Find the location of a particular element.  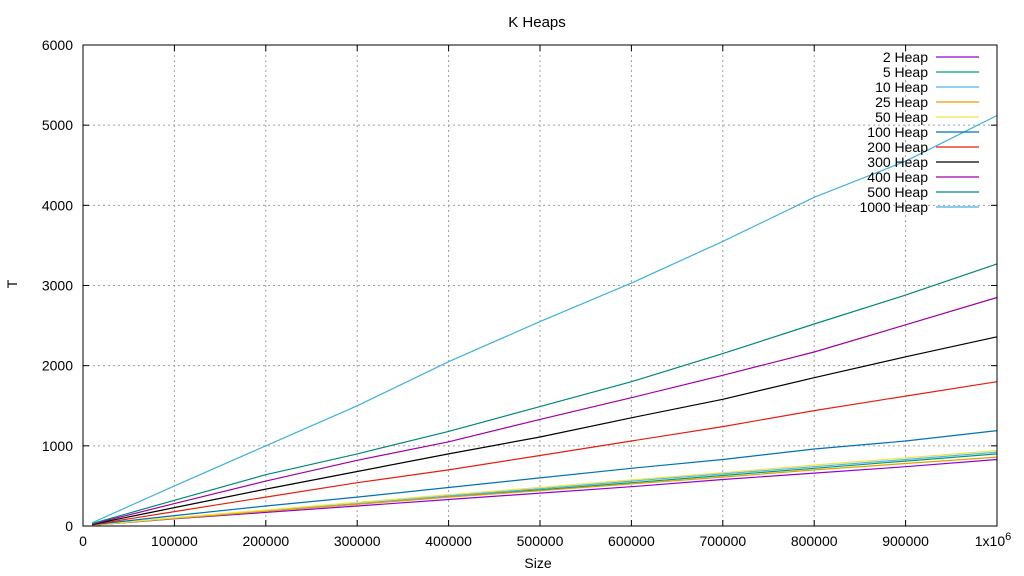

y-tick-label: 4000 is located at coordinates (57, 205).